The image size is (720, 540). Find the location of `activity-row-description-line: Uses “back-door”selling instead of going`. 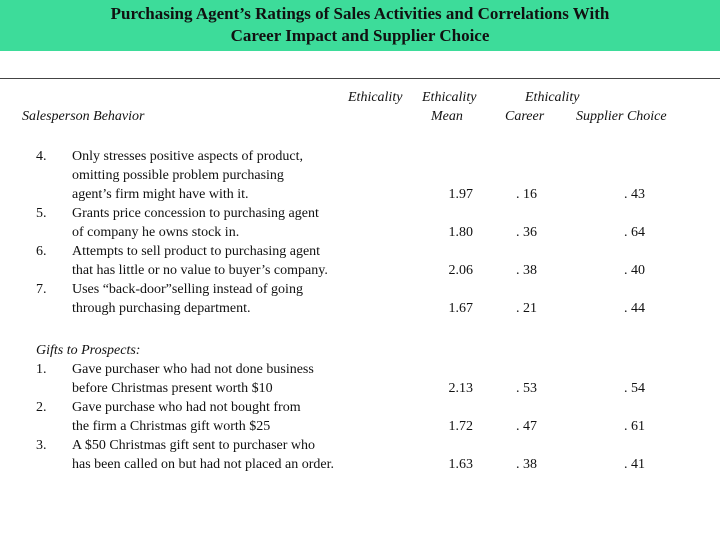

activity-row-description-line: Uses “back-door”selling instead of going is located at coordinates (187, 289).